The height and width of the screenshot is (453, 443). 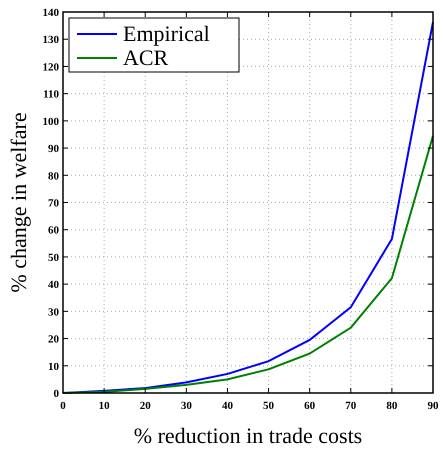 I want to click on y-tick-label: 20, so click(x=54, y=340).